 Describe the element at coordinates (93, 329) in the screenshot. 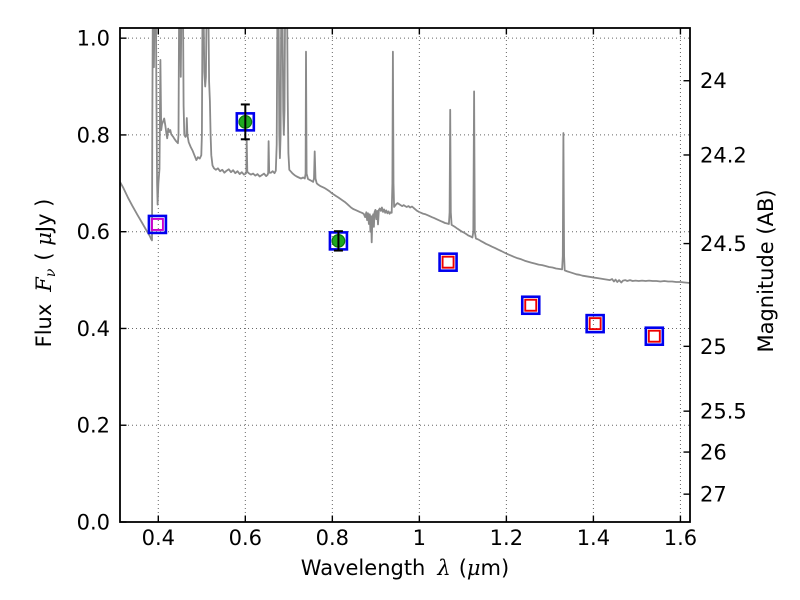

I see `flux-tick-label: 0.4` at that location.